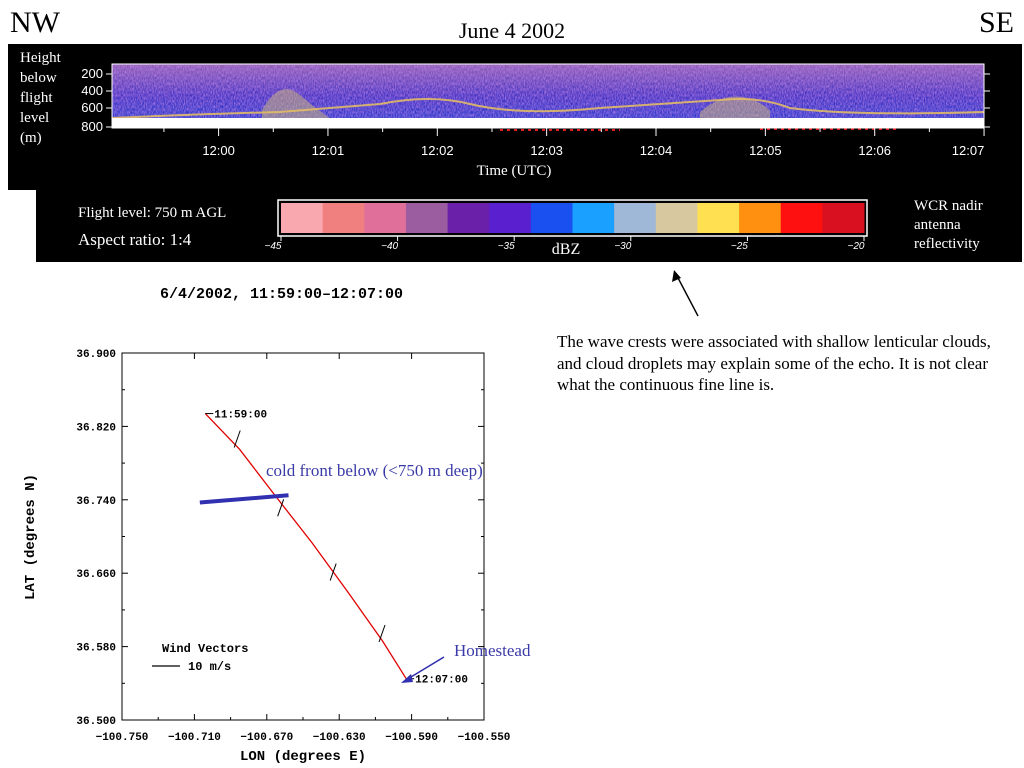 This screenshot has height=768, width=1024. Describe the element at coordinates (40, 58) in the screenshot. I see `height-label-line: Height` at that location.